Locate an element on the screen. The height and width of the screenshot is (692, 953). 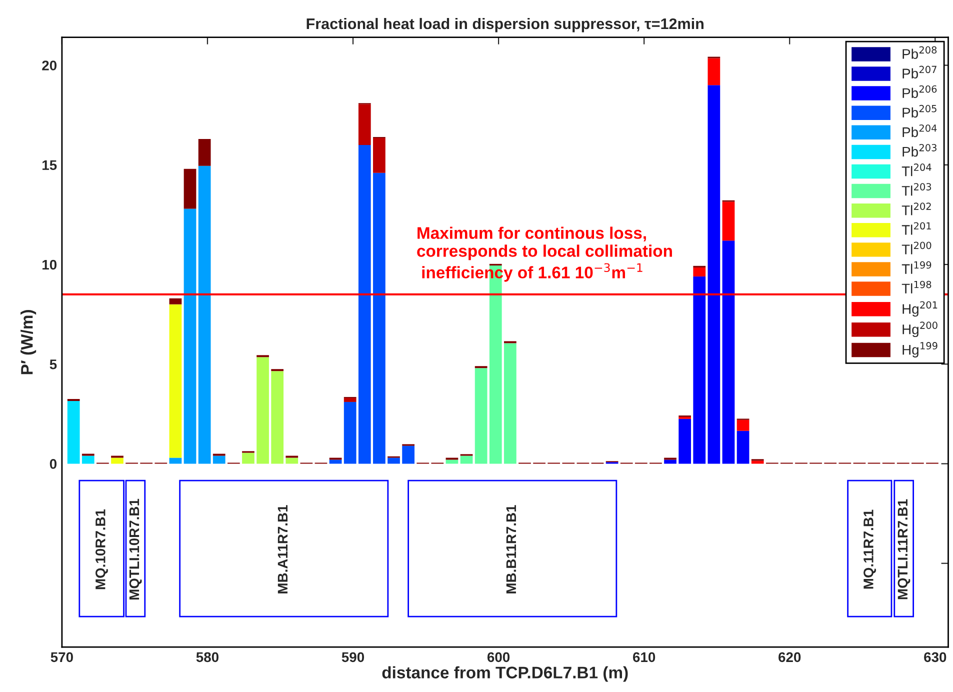
y-axis-title: P′ (W/m) is located at coordinates (28, 342).